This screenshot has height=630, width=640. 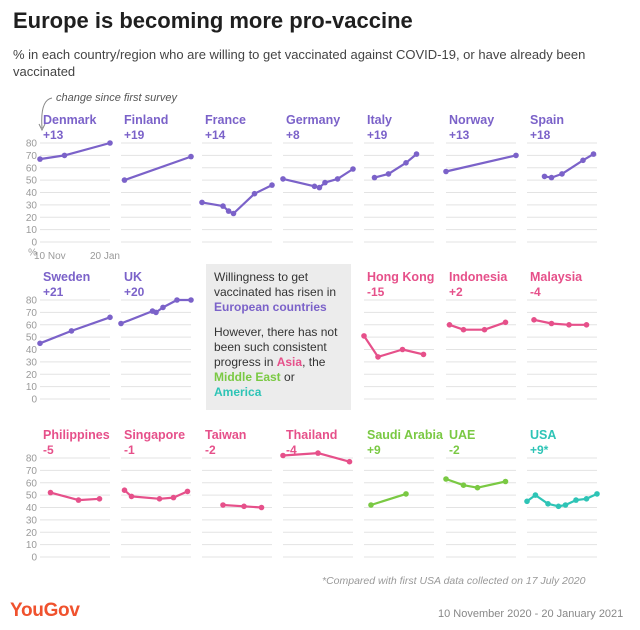 What do you see at coordinates (117, 98) in the screenshot?
I see `annotation-text: change since first survey` at bounding box center [117, 98].